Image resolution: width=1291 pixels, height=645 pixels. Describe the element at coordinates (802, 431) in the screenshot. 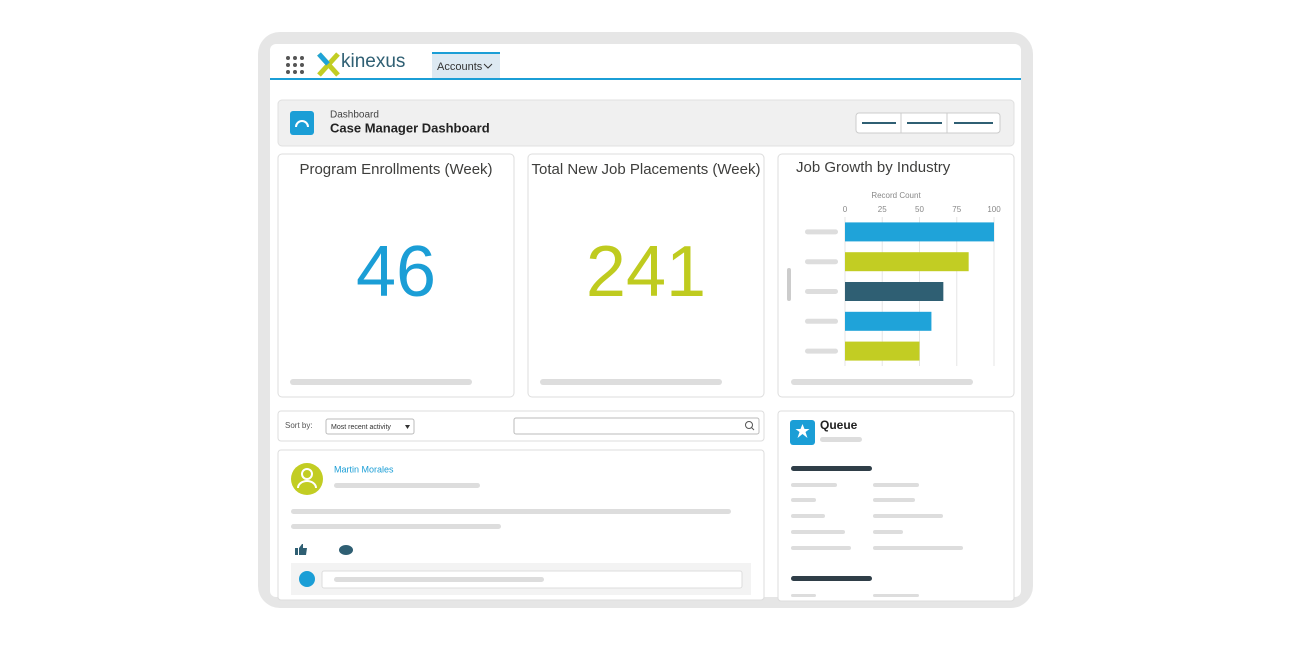

I see `queue-glyph` at that location.